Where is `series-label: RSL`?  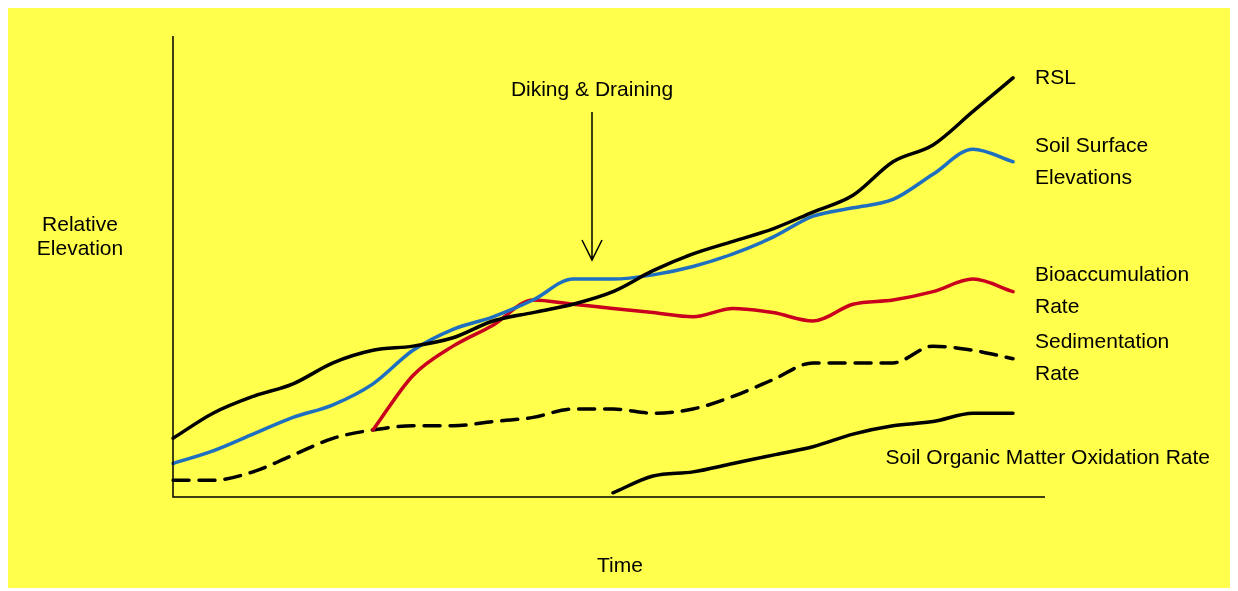
series-label: RSL is located at coordinates (1055, 76).